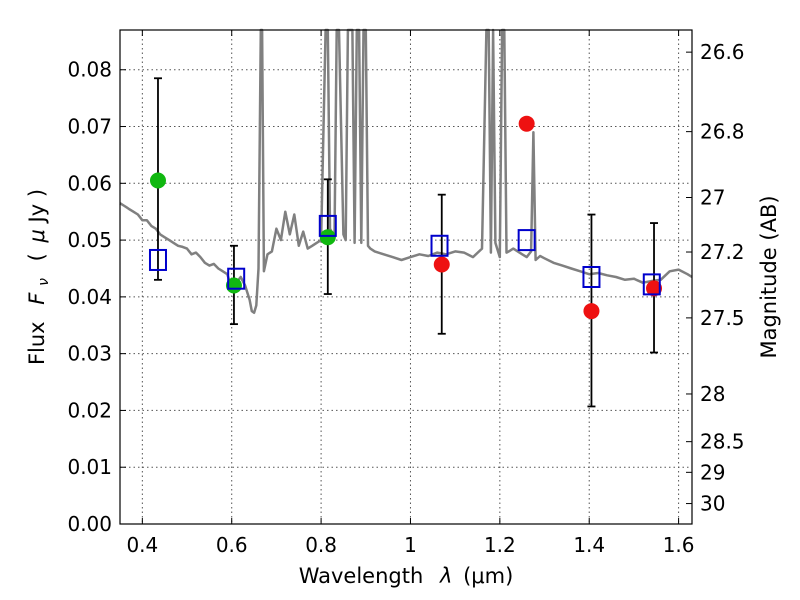 This screenshot has height=600, width=800. Describe the element at coordinates (712, 472) in the screenshot. I see `y2-tick-label: 29` at that location.